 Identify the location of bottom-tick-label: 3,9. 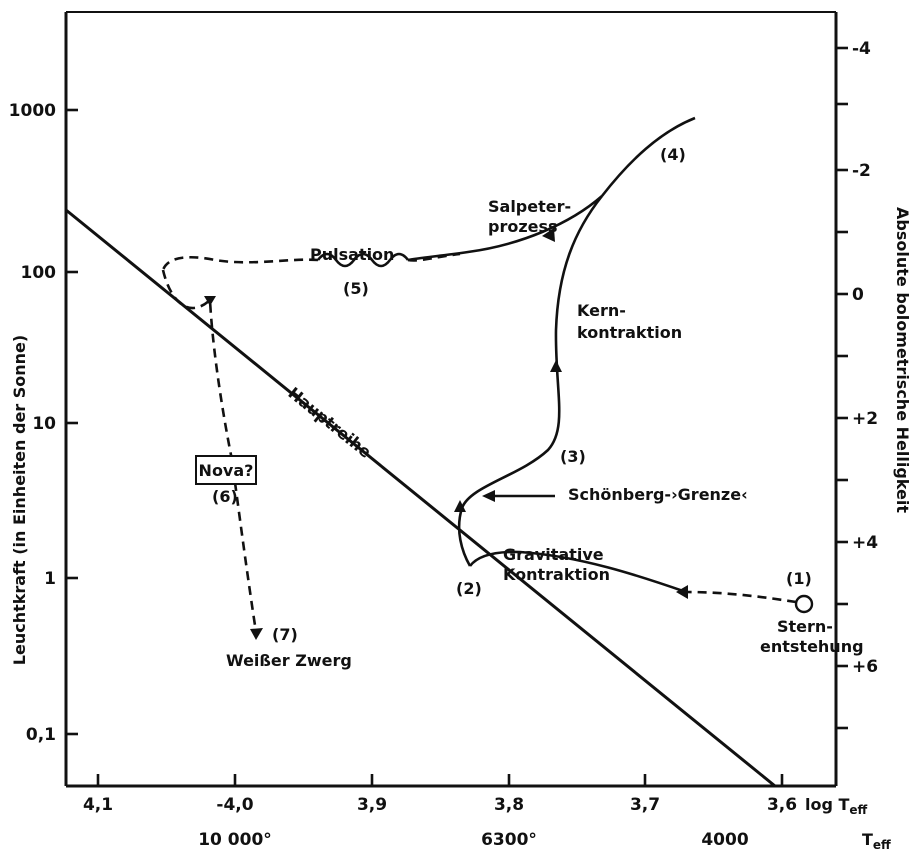
(372, 805).